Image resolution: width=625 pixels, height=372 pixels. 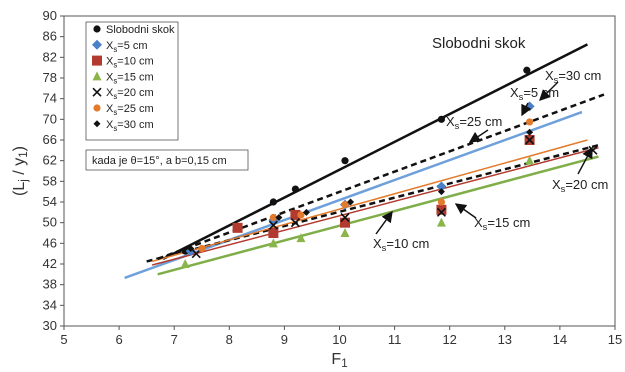 I want to click on y-tick-label: 62, so click(x=50, y=160).